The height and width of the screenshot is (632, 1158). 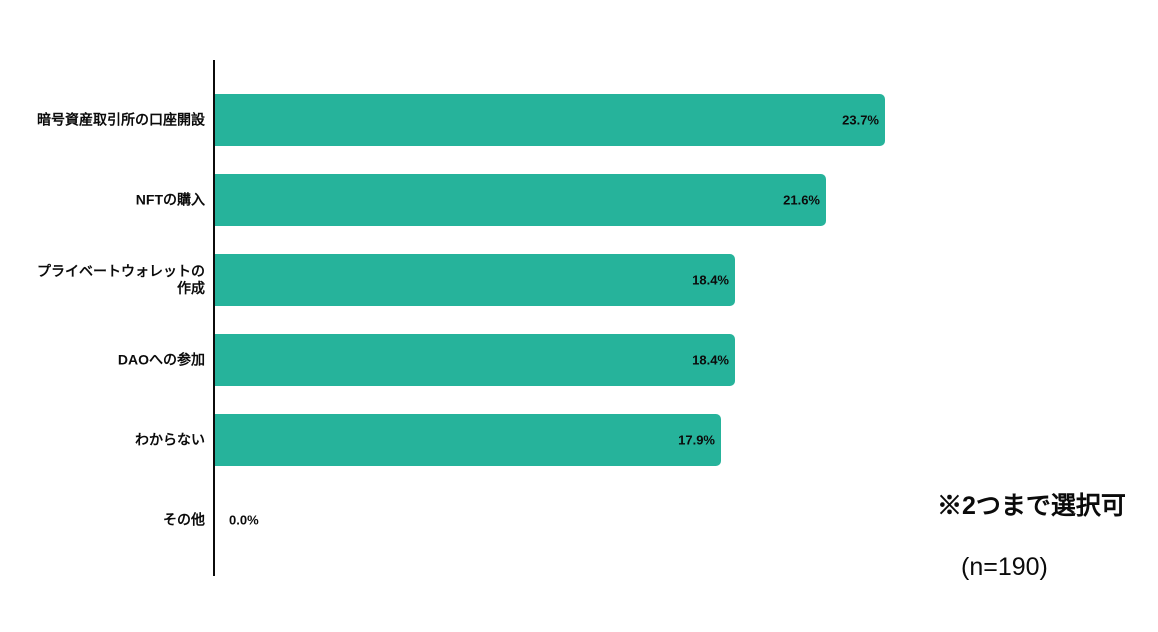 I want to click on annotation-note: ※2つまで選択可, so click(x=1031, y=506).